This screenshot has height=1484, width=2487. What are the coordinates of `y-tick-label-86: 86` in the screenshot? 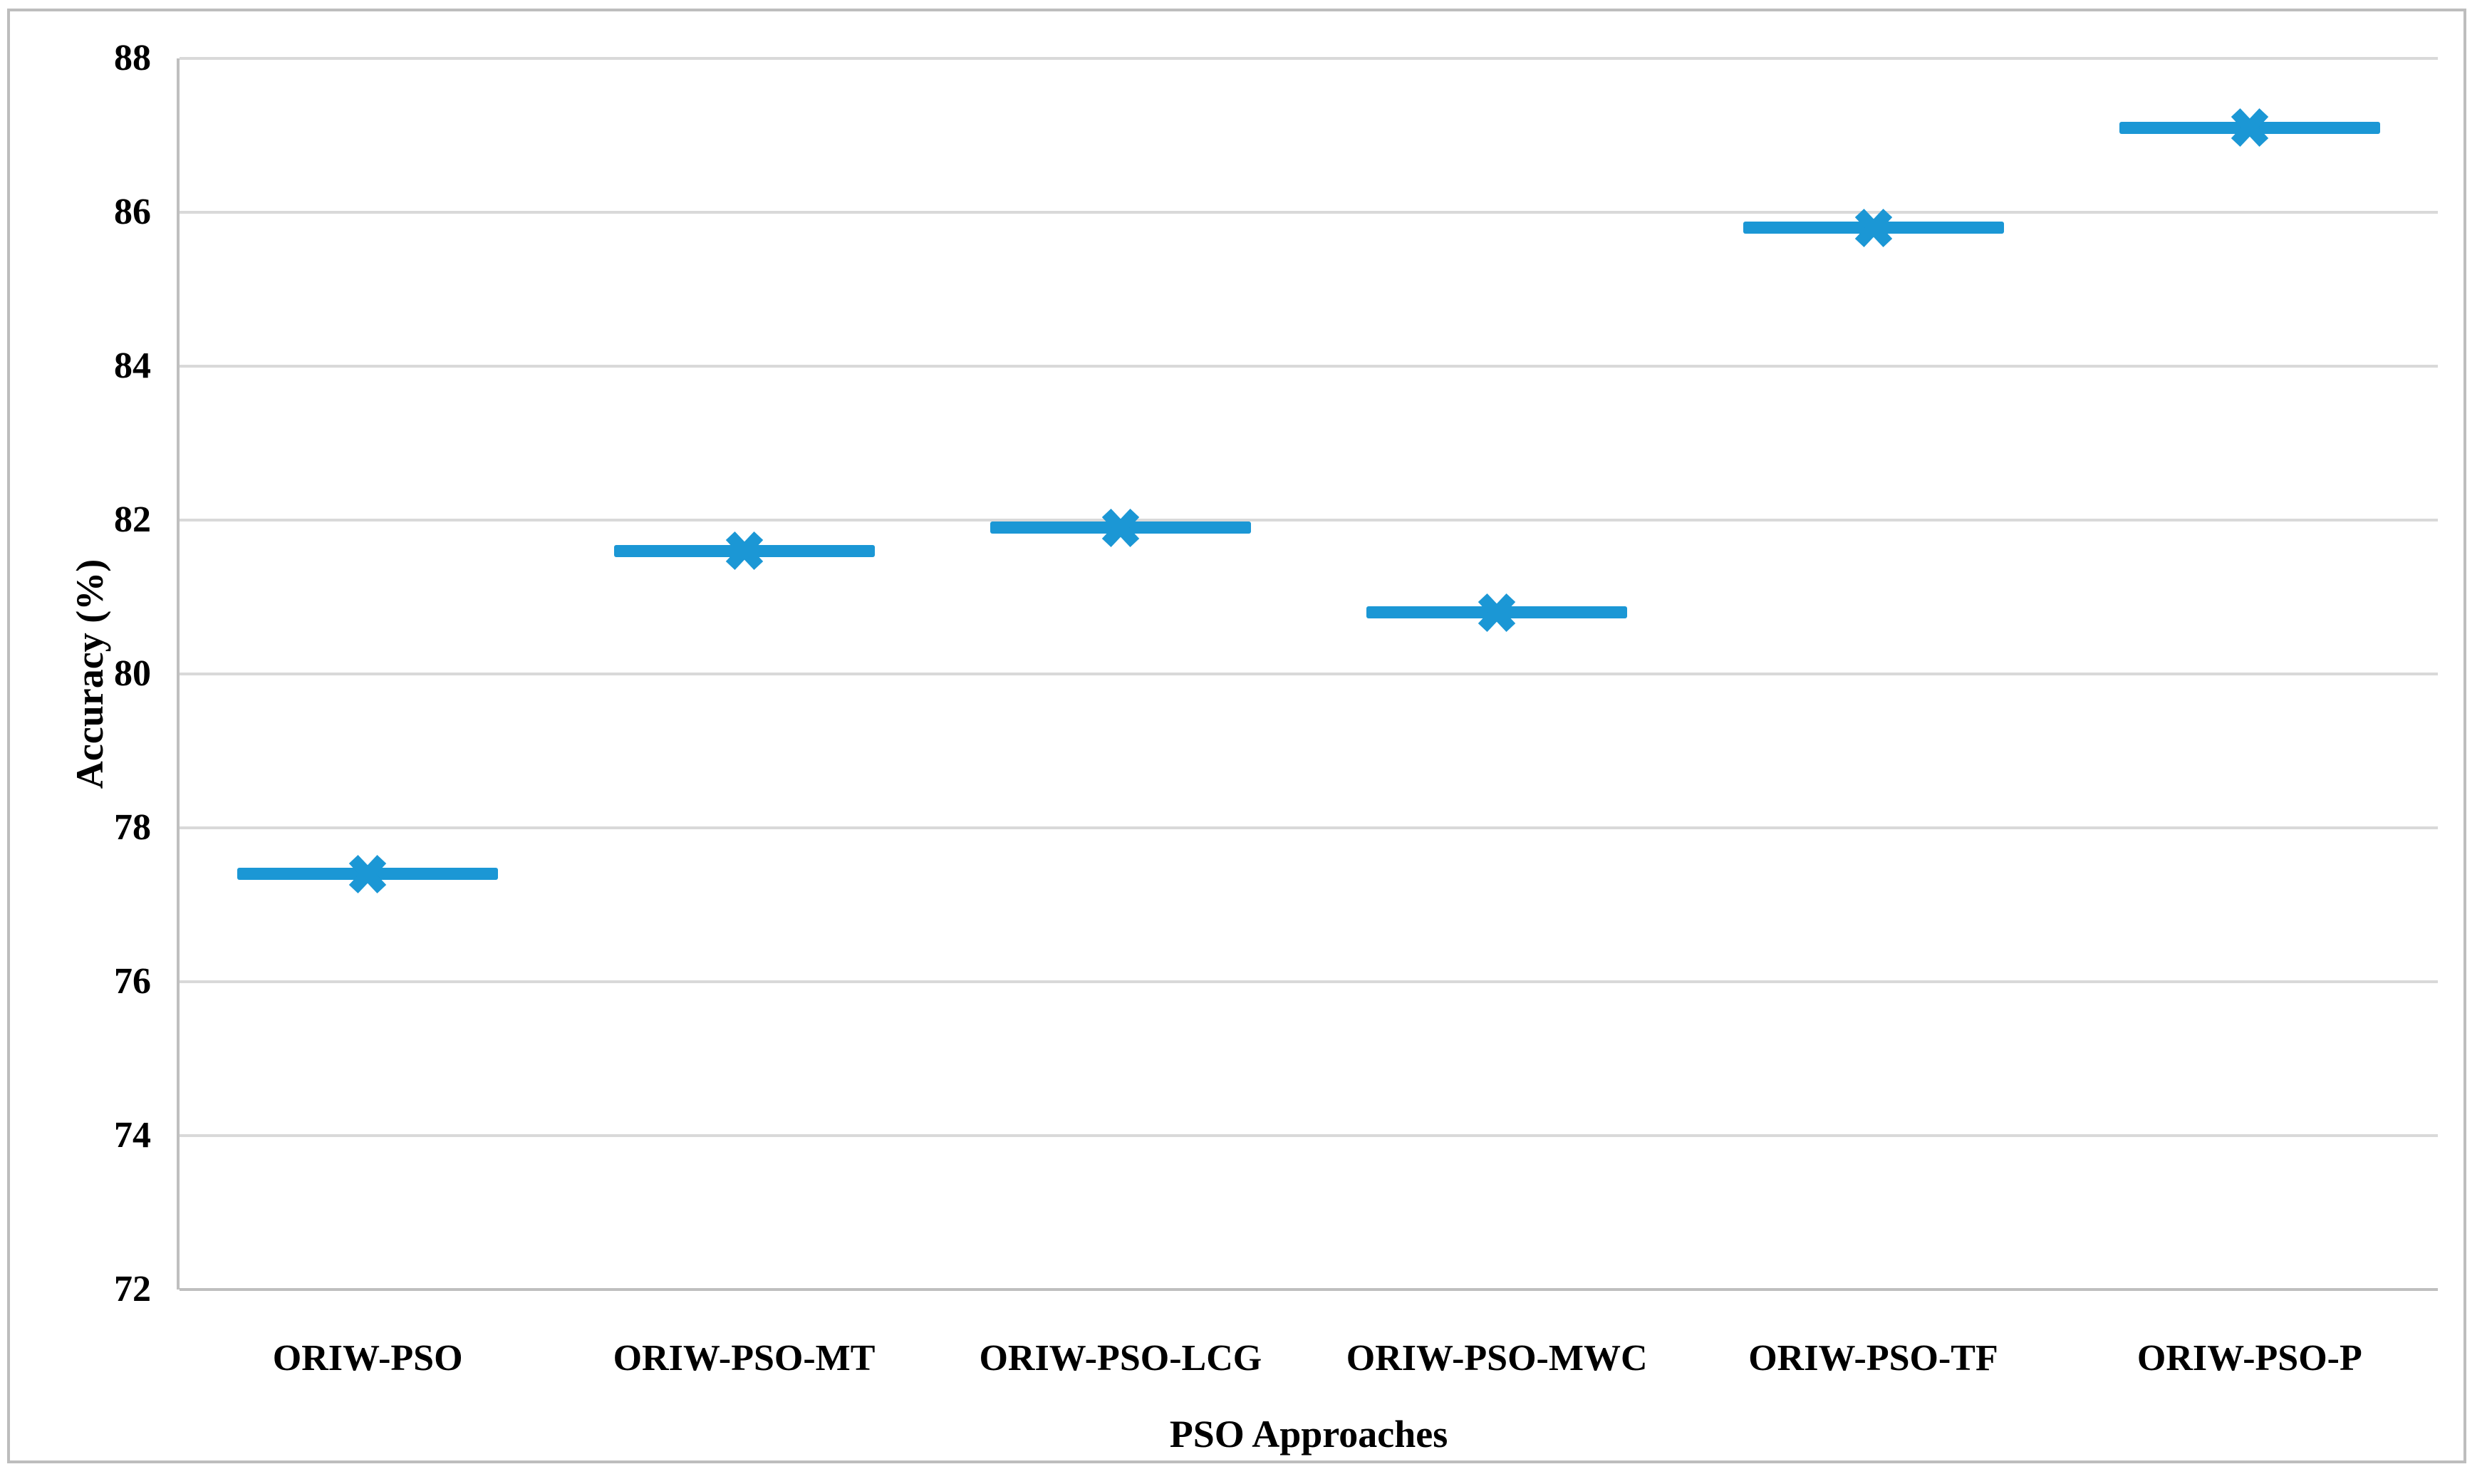 It's located at (132, 212).